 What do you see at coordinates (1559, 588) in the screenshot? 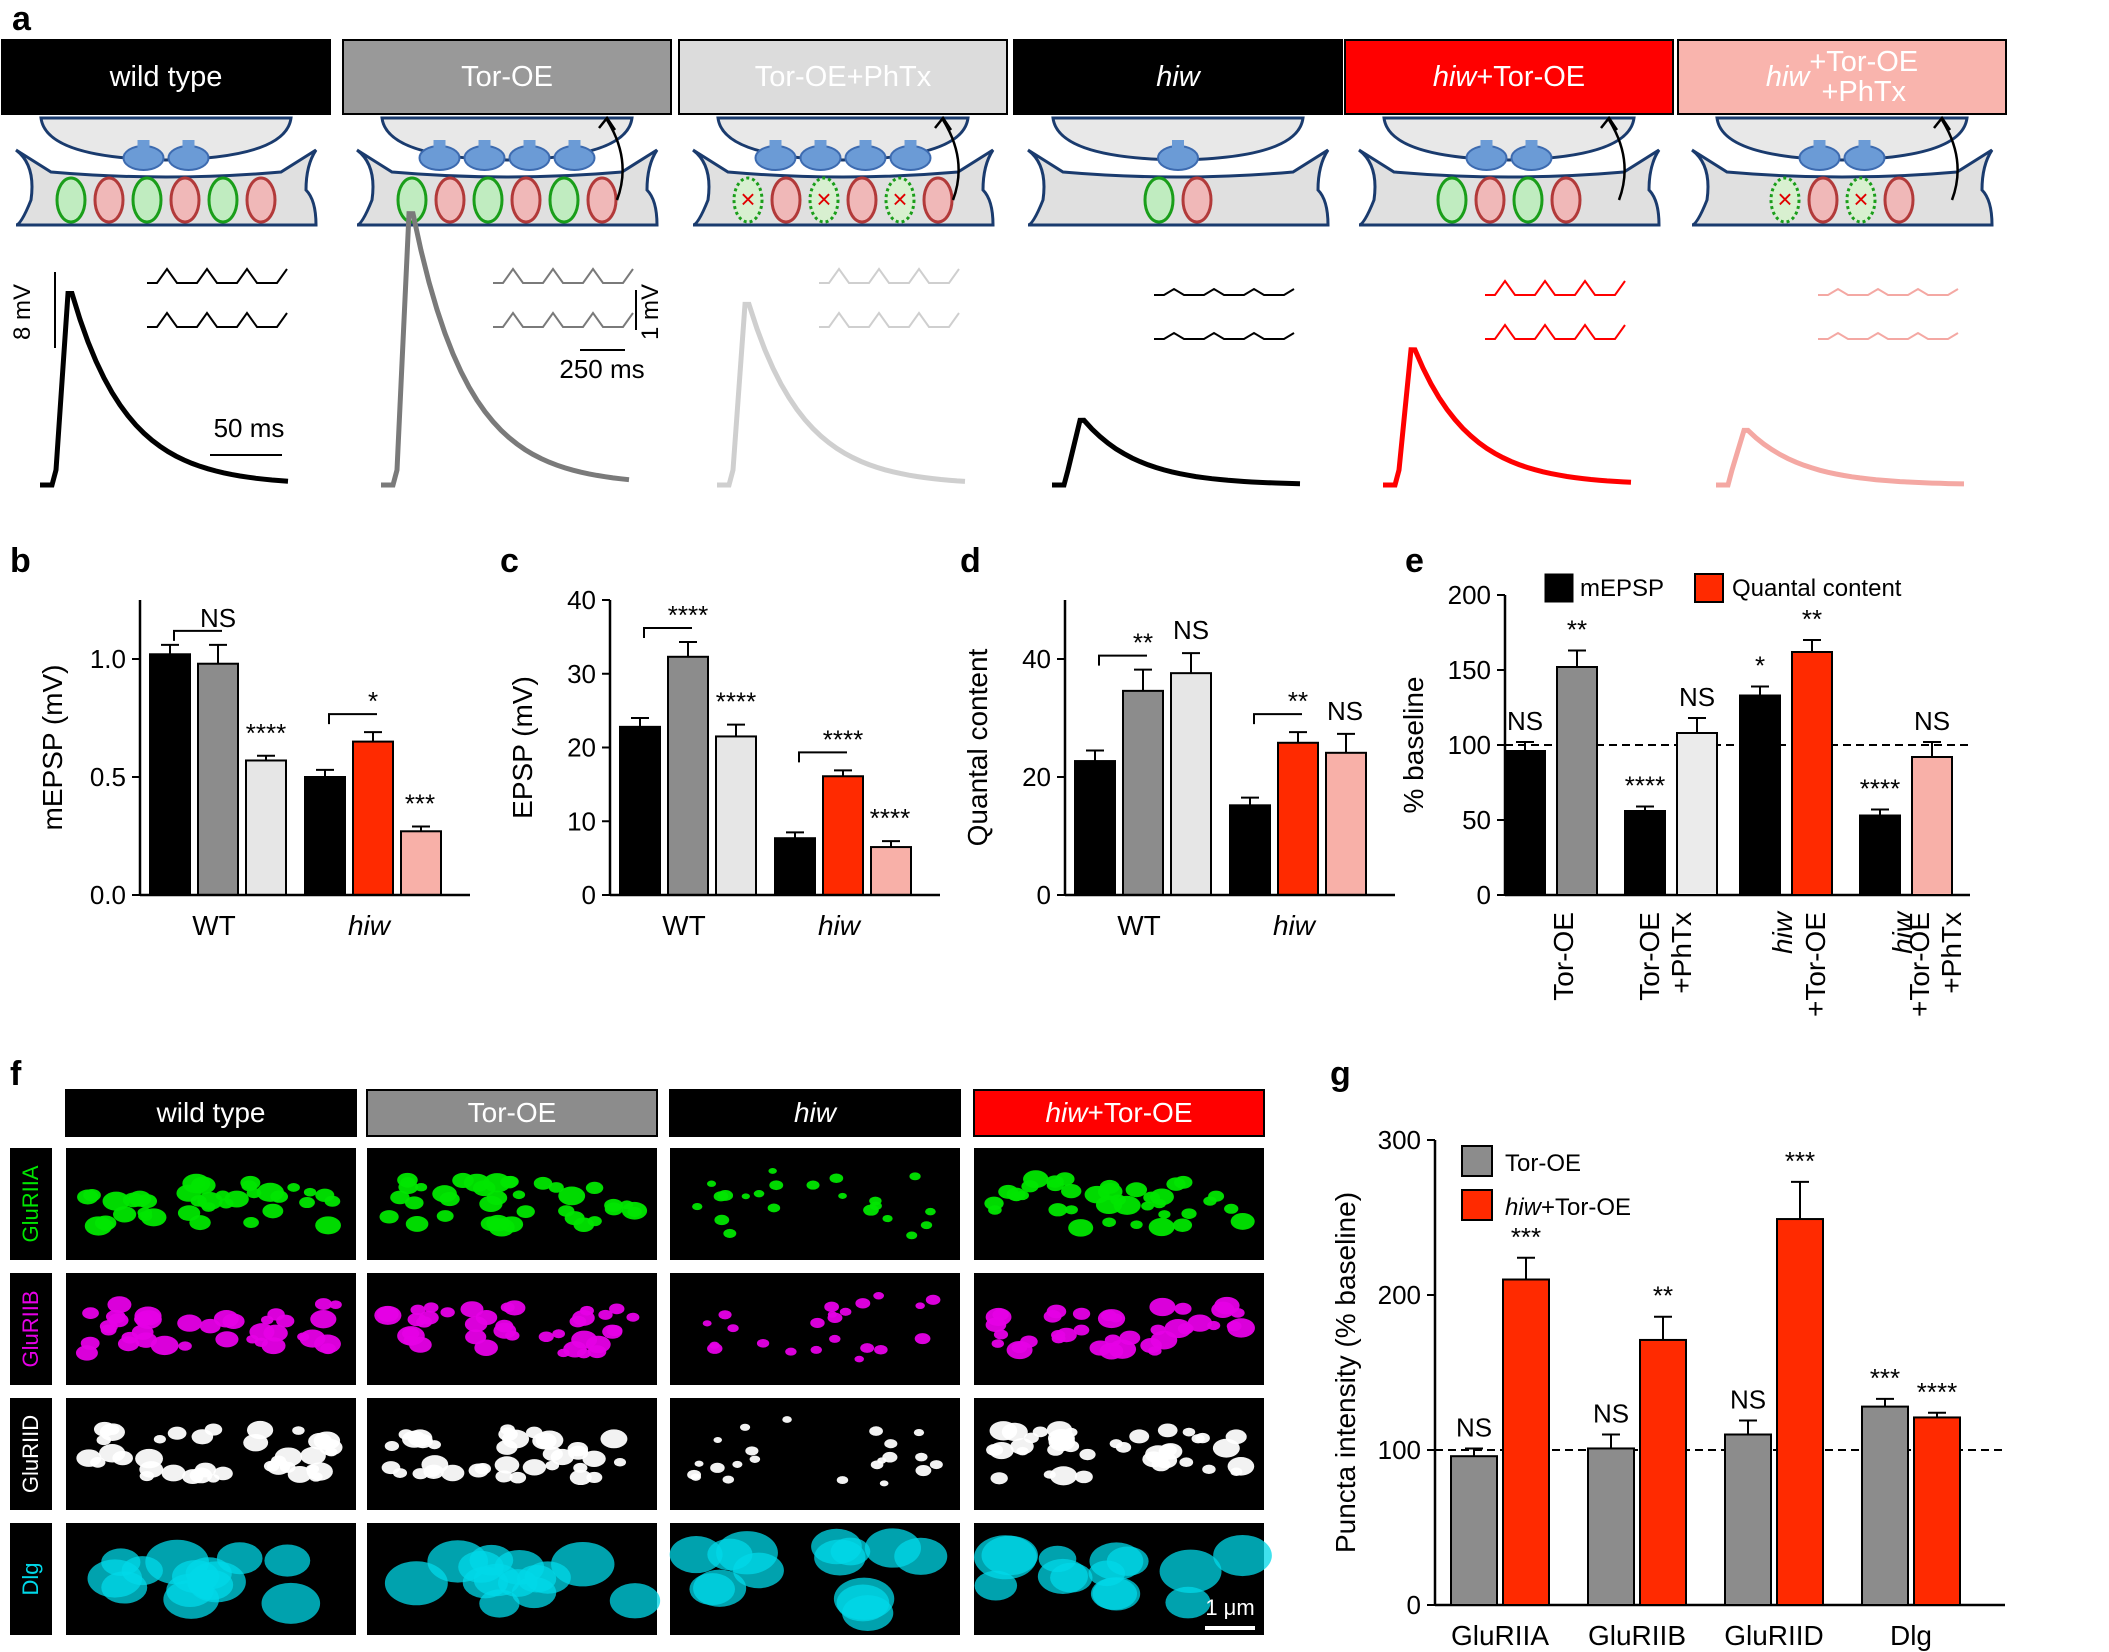
I see `legend-swatch-mepsp` at bounding box center [1559, 588].